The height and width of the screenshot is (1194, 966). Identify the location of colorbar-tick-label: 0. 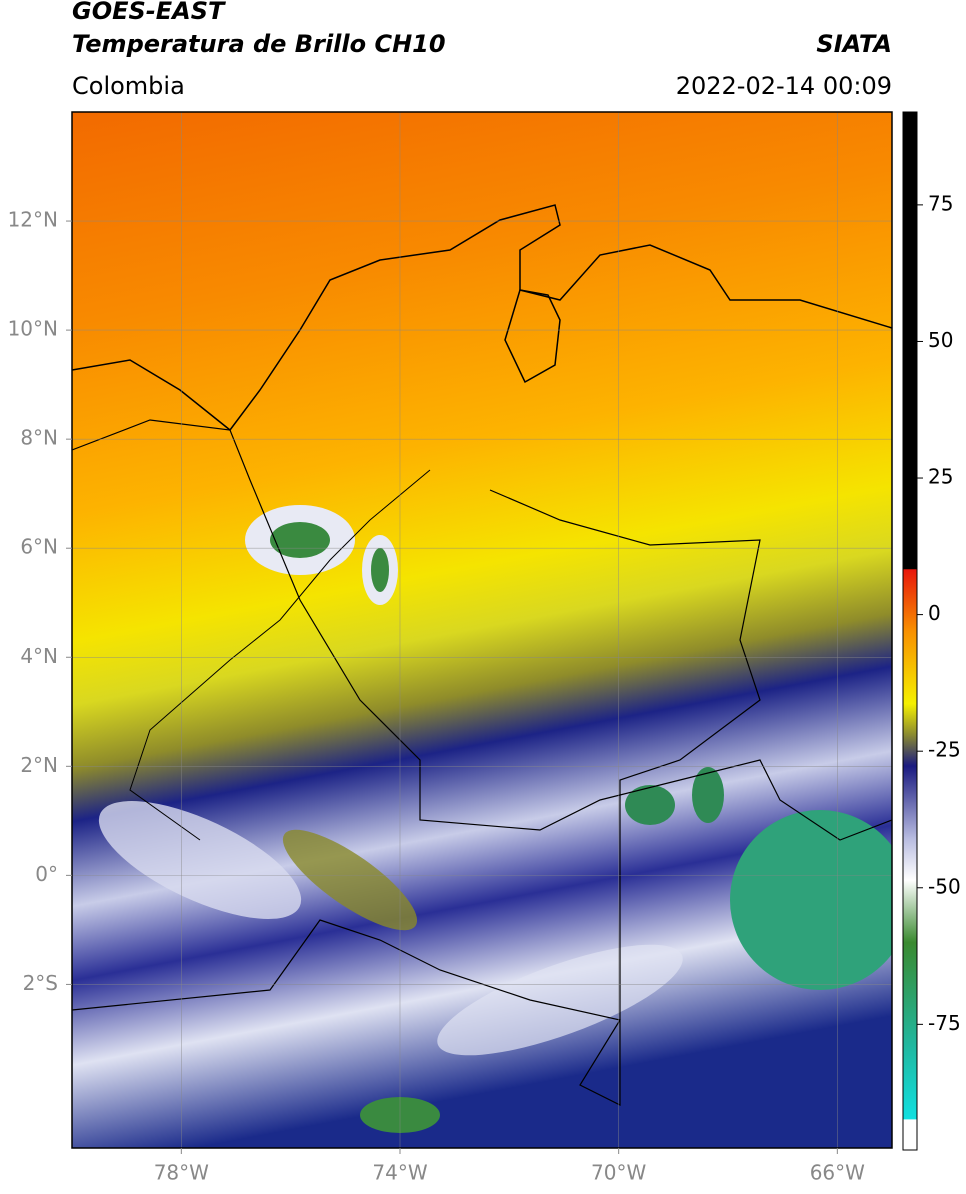
(934, 613).